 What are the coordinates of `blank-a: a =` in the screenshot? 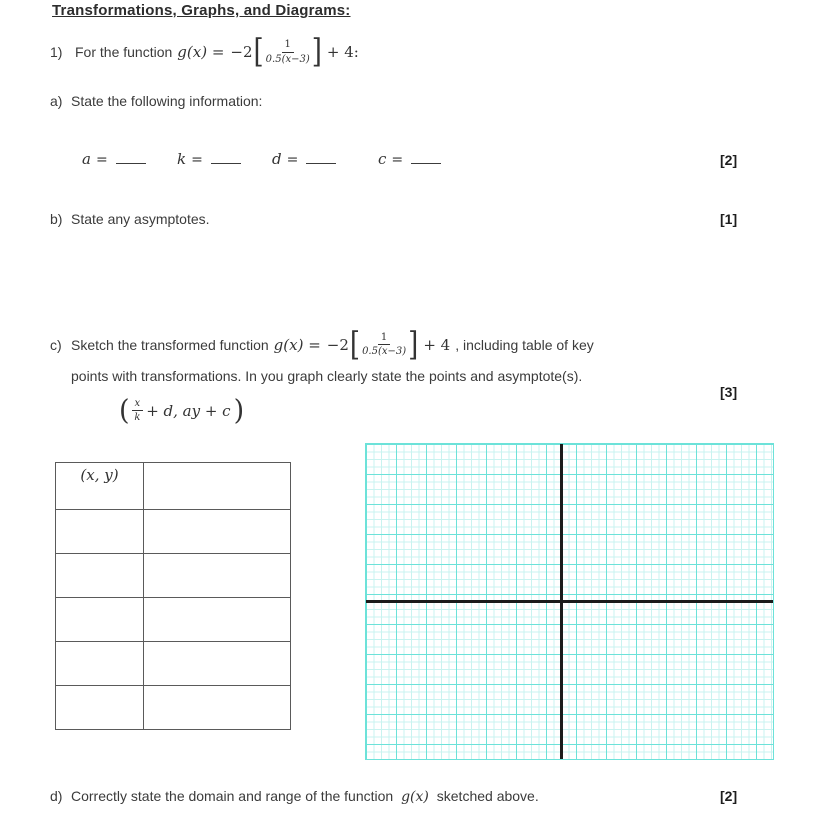 It's located at (129, 159).